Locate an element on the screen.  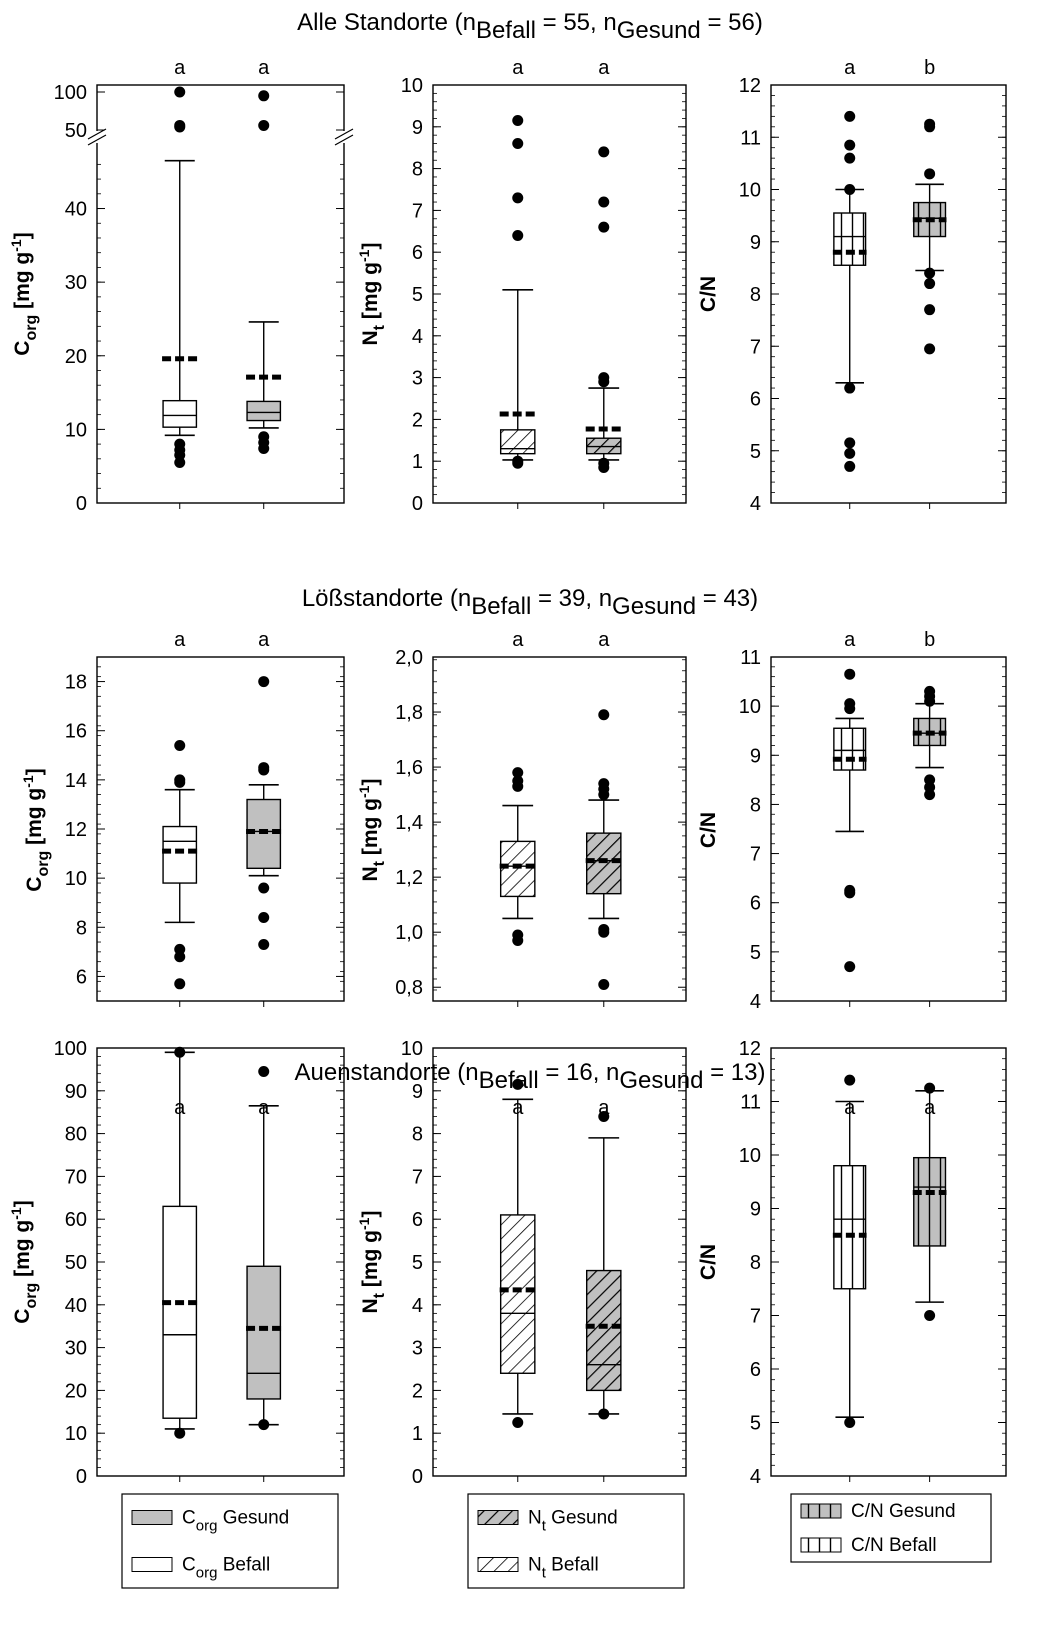
y-tick-label: 18 is located at coordinates (76, 683).